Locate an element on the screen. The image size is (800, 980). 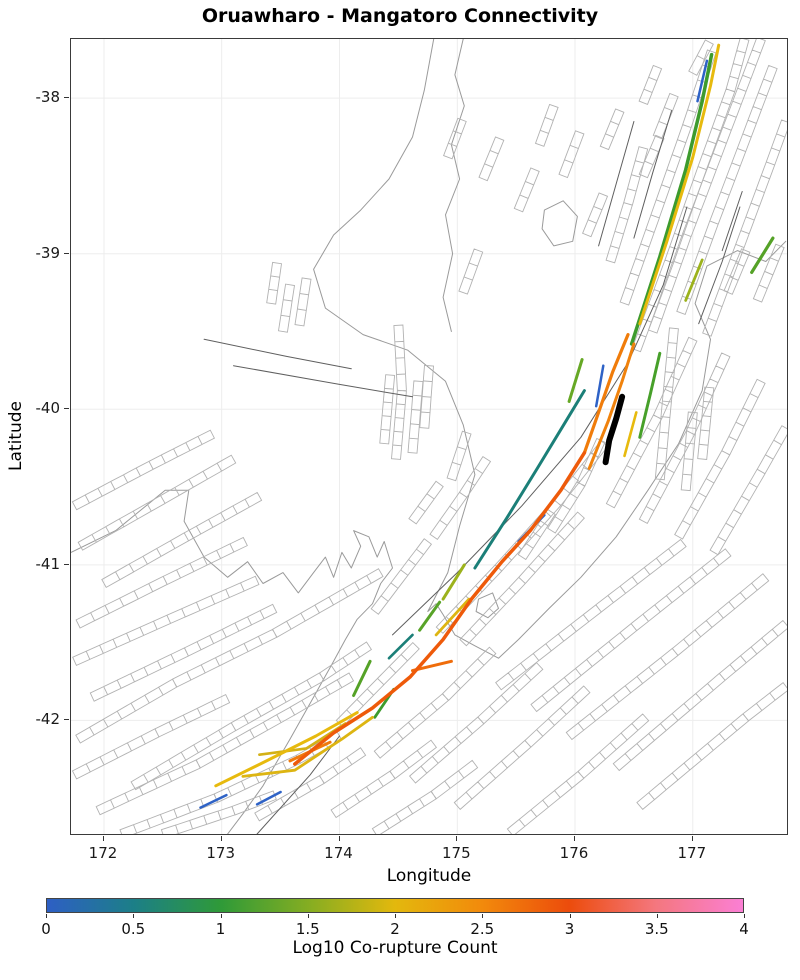
y-tick-label: -38 is located at coordinates (48, 97).